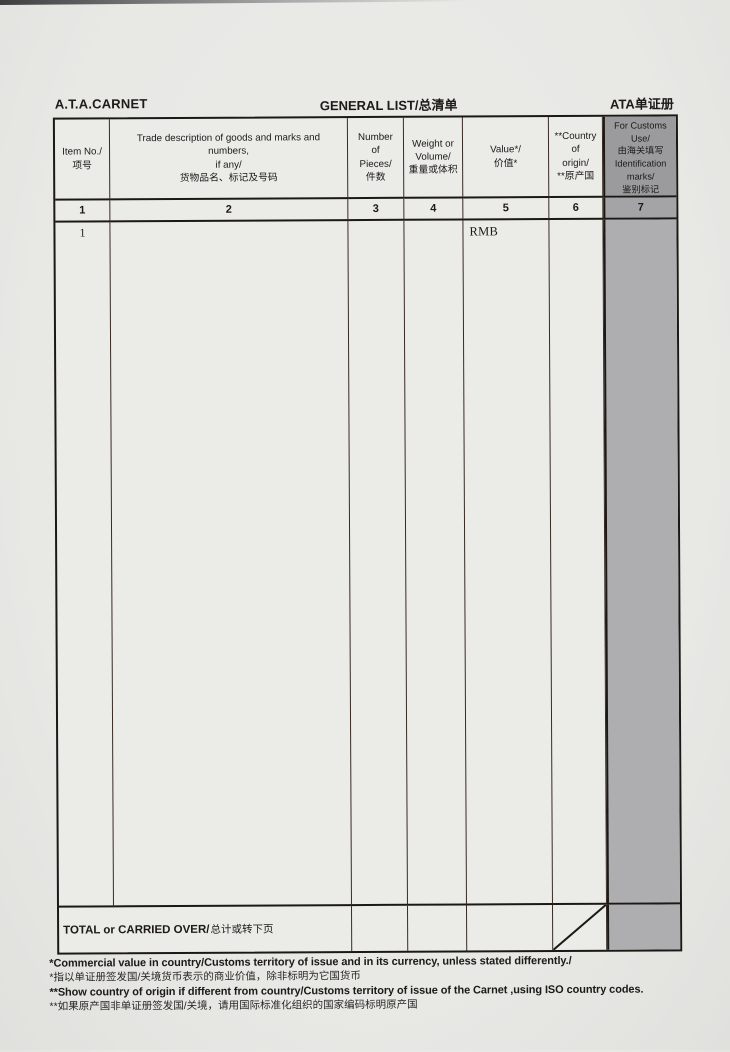 Image resolution: width=730 pixels, height=1052 pixels. I want to click on header-line: 件数, so click(375, 177).